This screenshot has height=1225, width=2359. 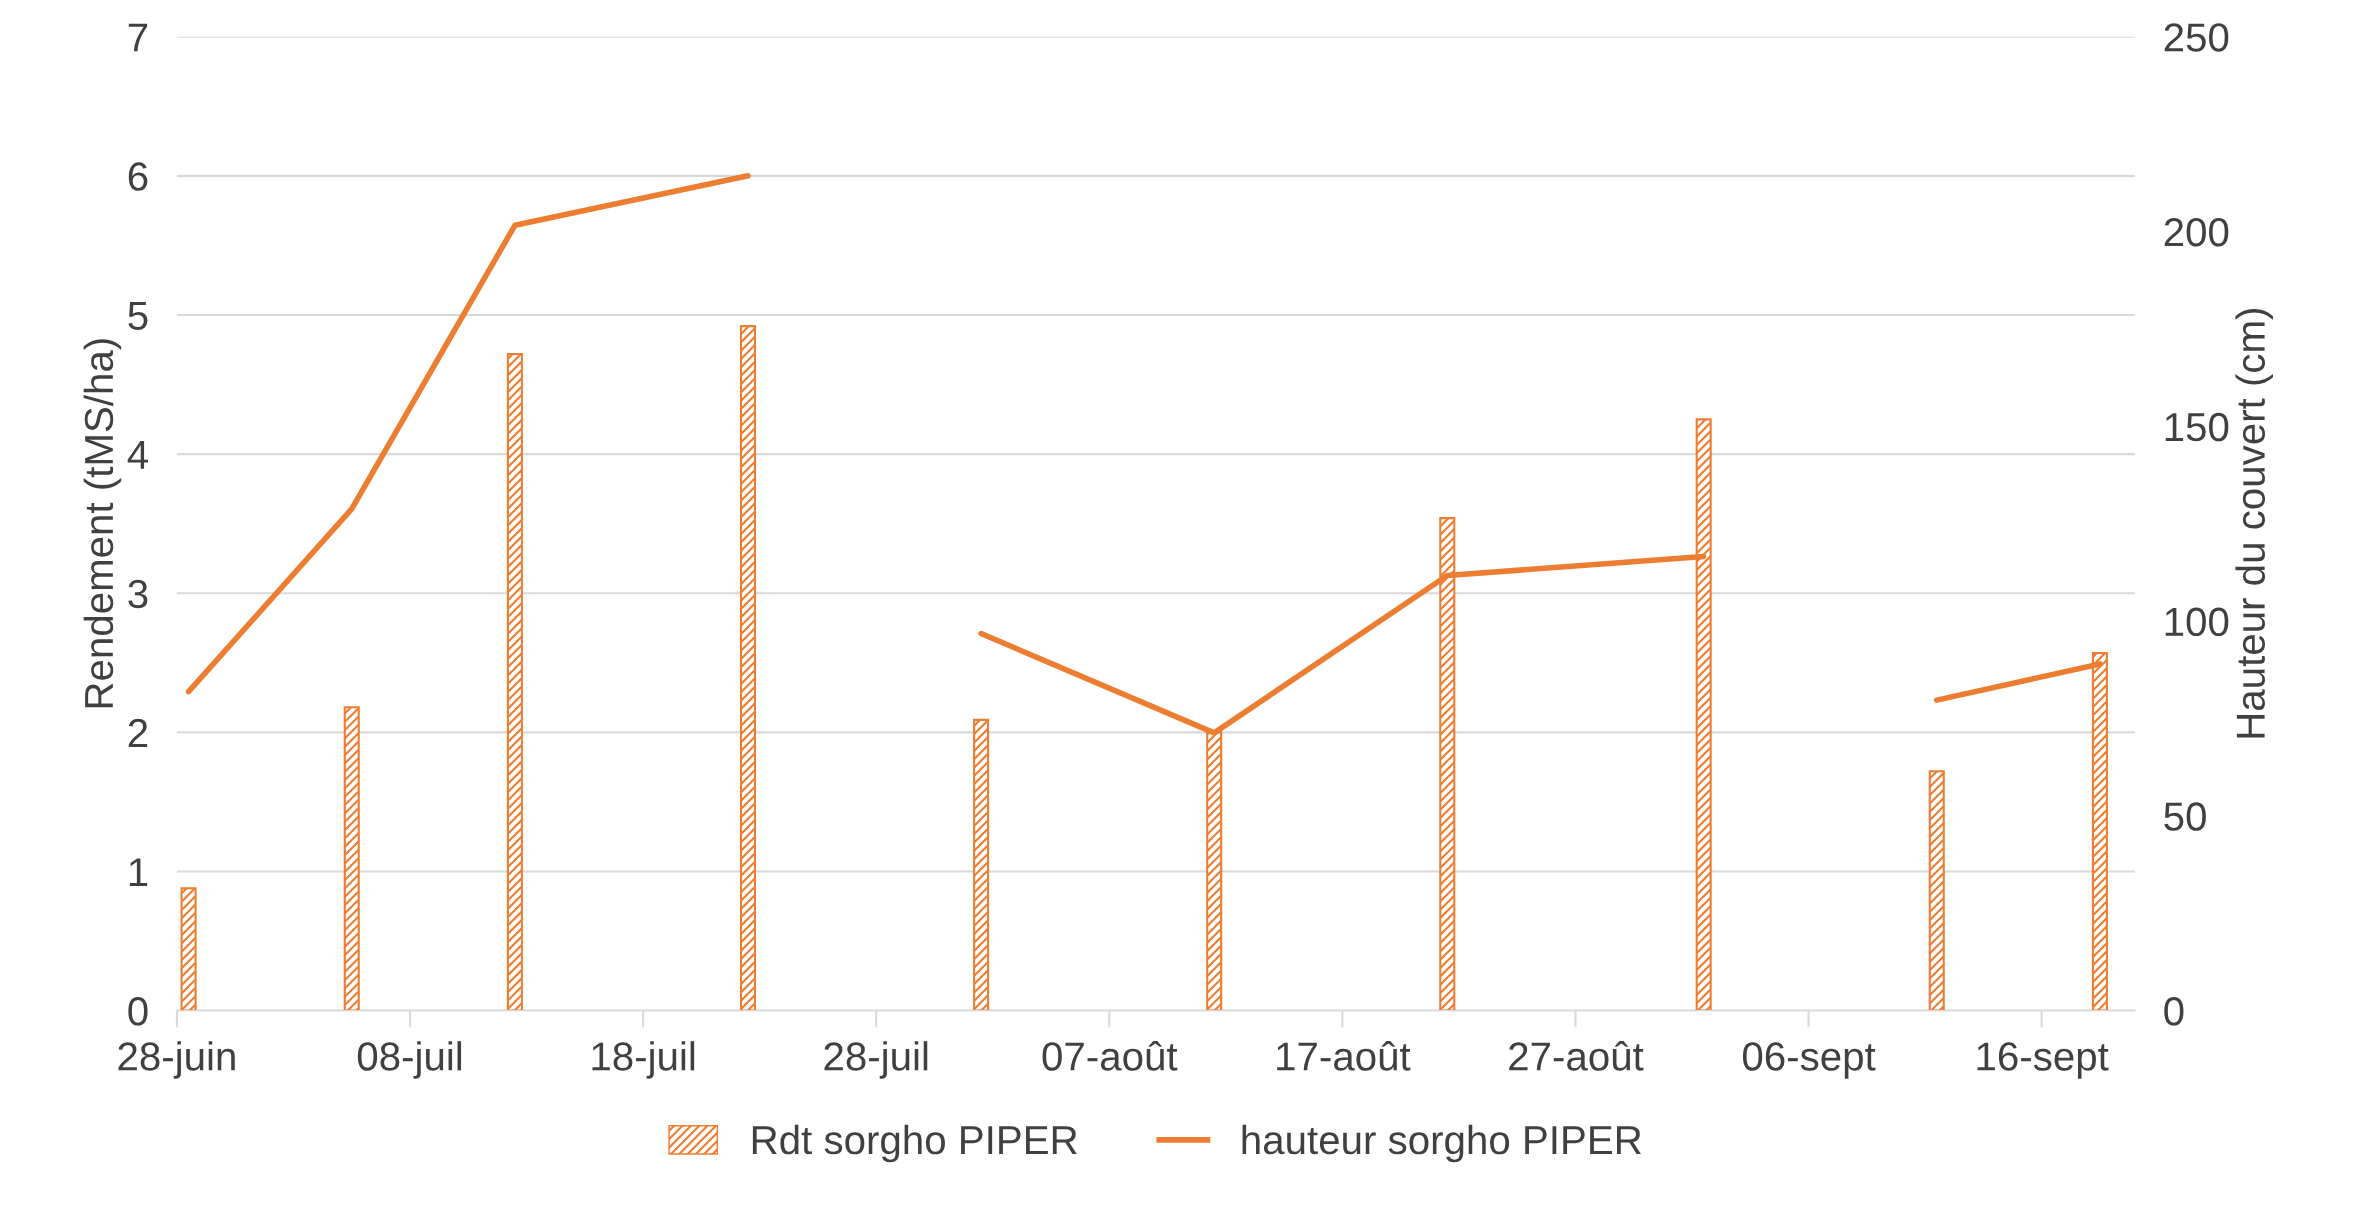 What do you see at coordinates (2196, 232) in the screenshot?
I see `y2-tick-label: 200` at bounding box center [2196, 232].